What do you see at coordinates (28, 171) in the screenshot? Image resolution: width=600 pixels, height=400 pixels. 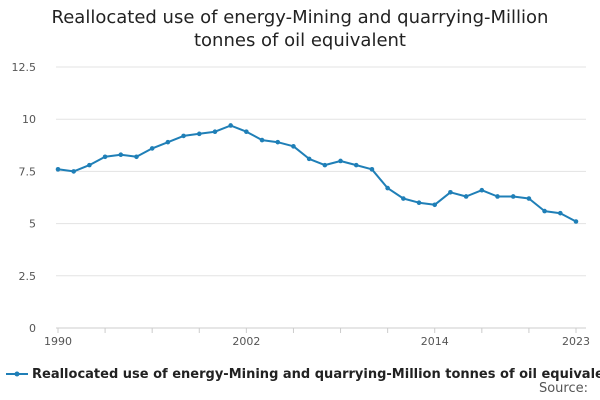 I see `y-tick-label: 7.5` at bounding box center [28, 171].